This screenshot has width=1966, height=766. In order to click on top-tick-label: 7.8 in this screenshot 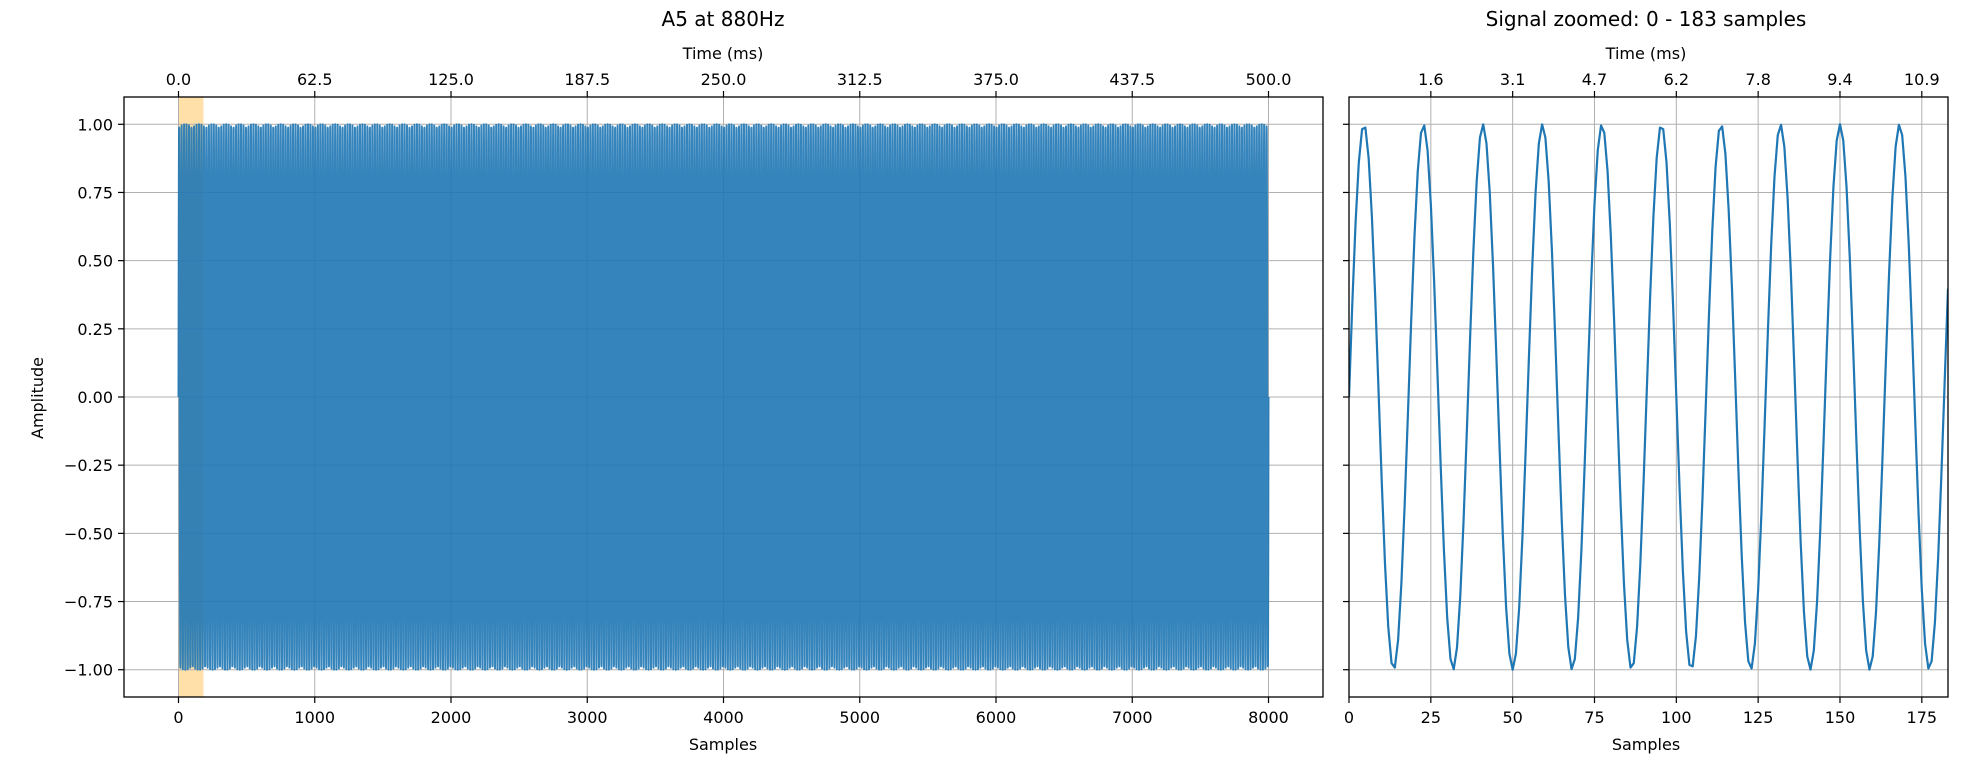, I will do `click(1757, 79)`.